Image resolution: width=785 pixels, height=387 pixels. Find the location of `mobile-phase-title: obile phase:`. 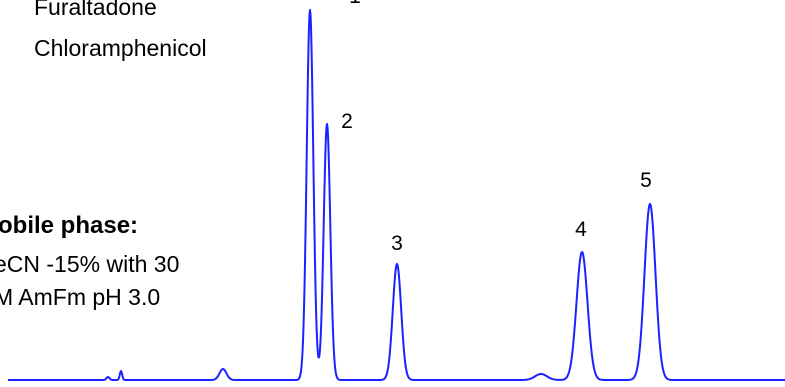

mobile-phase-title: obile phase: is located at coordinates (69, 225).